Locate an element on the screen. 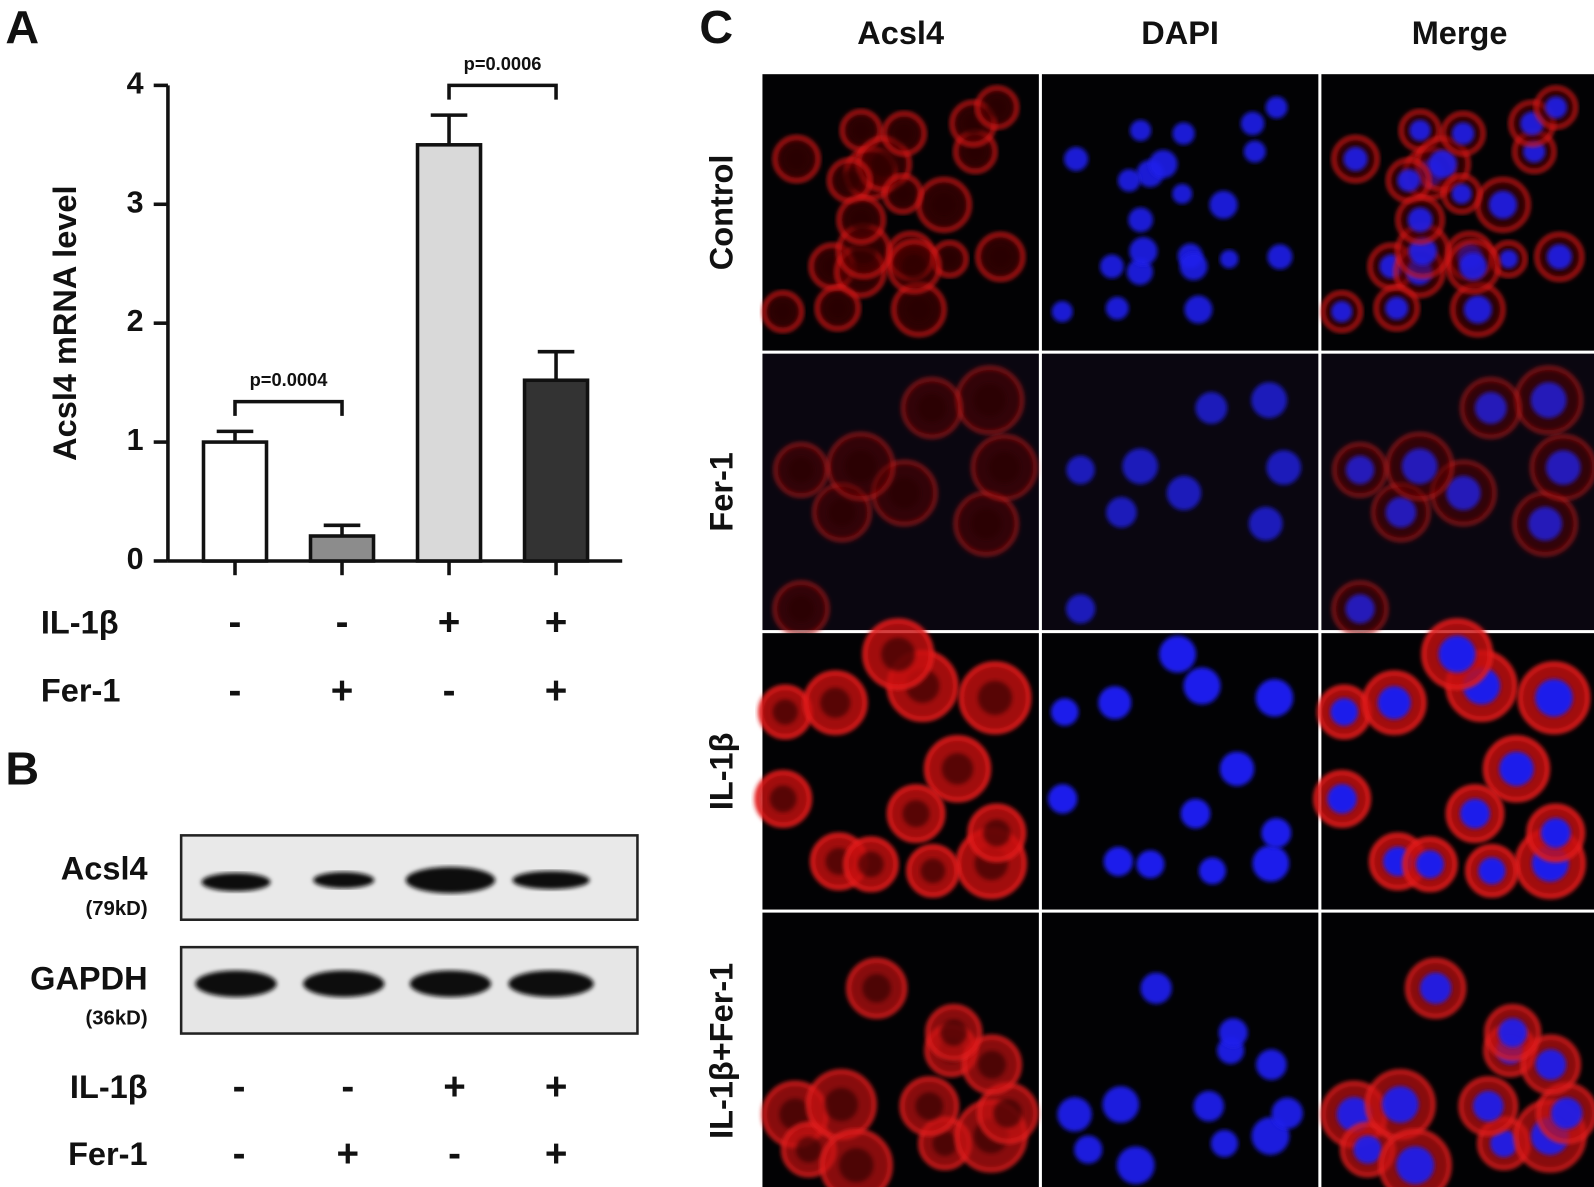  blot-row-name: Acsl4 is located at coordinates (104, 869).